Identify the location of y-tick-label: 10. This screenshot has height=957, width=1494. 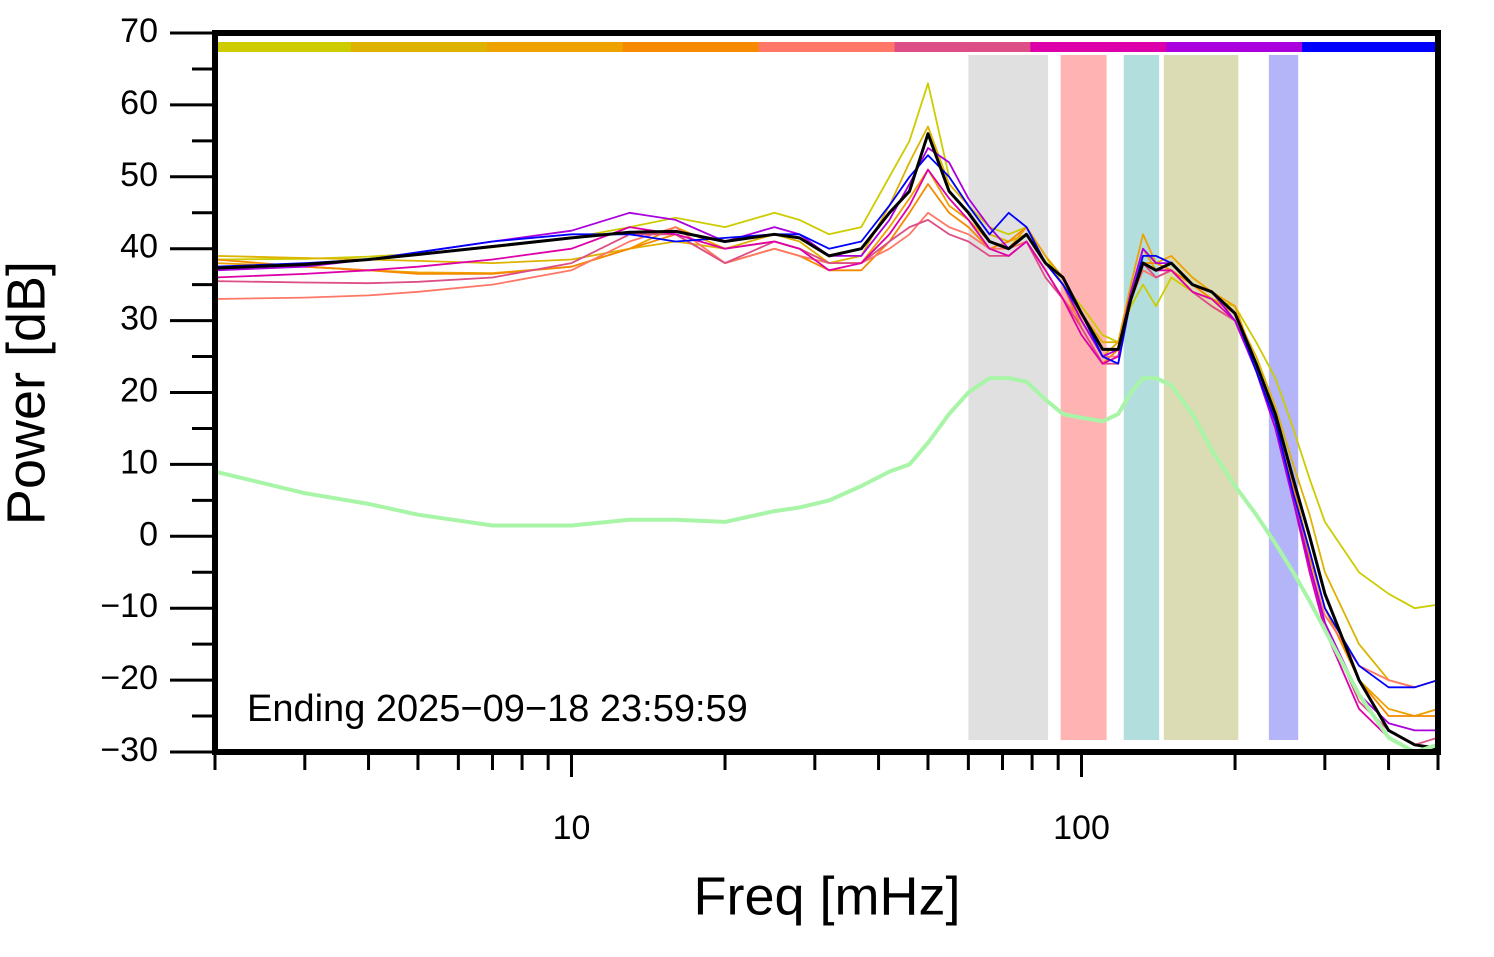
(139, 462).